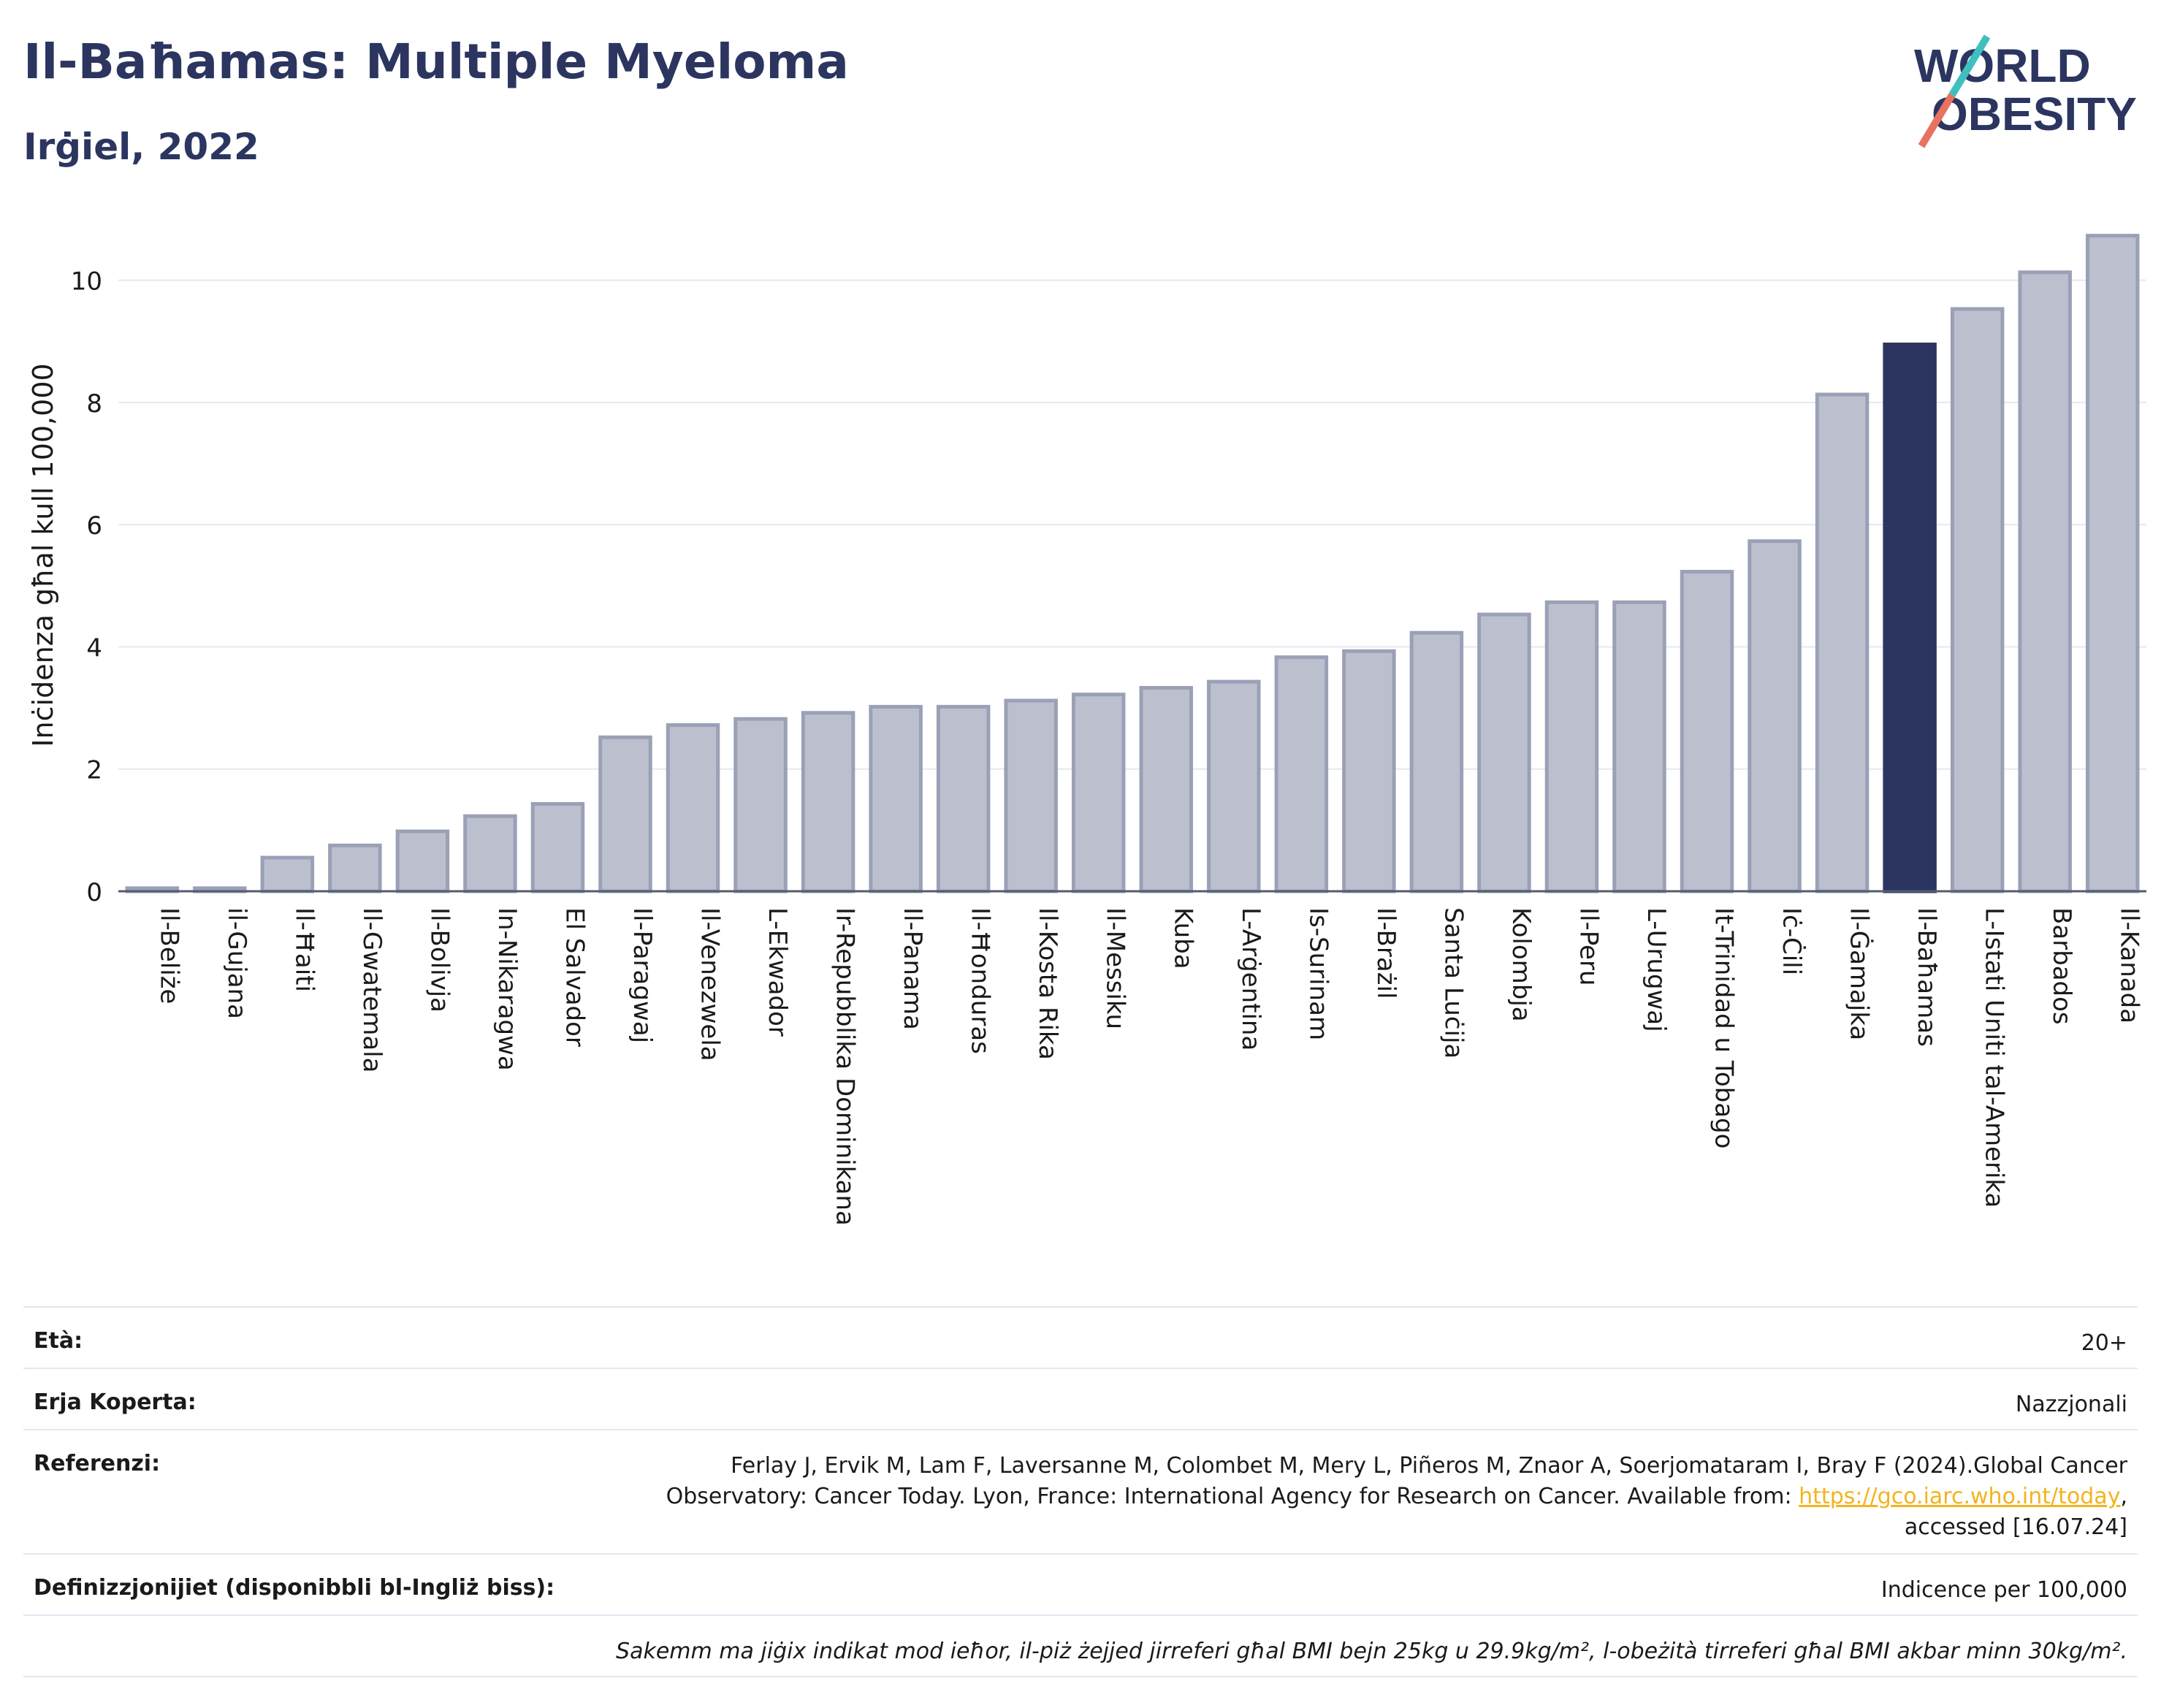 The height and width of the screenshot is (1708, 2161). I want to click on x-tick-label: Il-Venezwela, so click(710, 984).